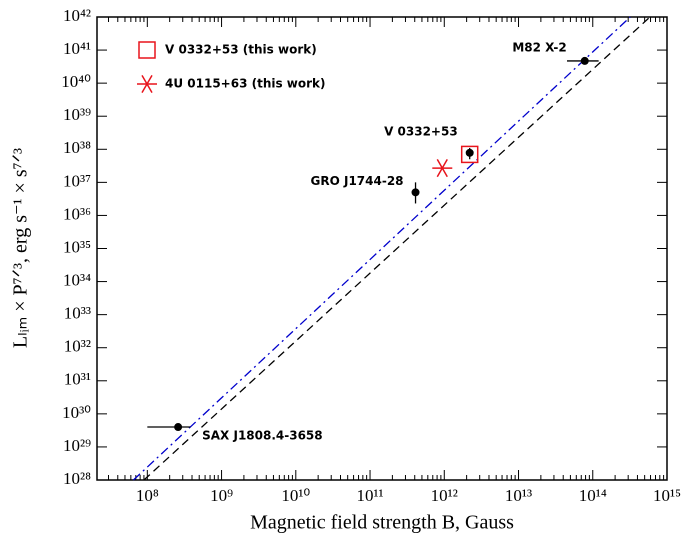 Image resolution: width=685 pixels, height=535 pixels. What do you see at coordinates (77, 379) in the screenshot?
I see `y-tick-label: 10³¹` at bounding box center [77, 379].